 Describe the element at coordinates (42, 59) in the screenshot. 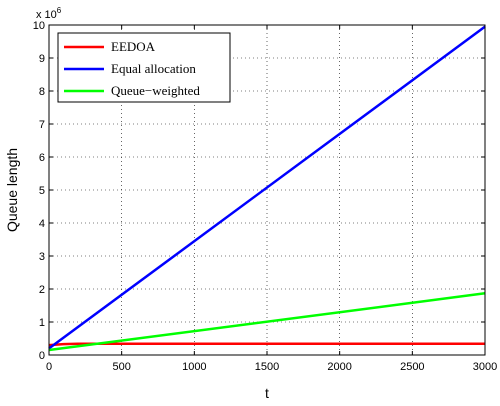

I see `y-tick-label: 9` at that location.